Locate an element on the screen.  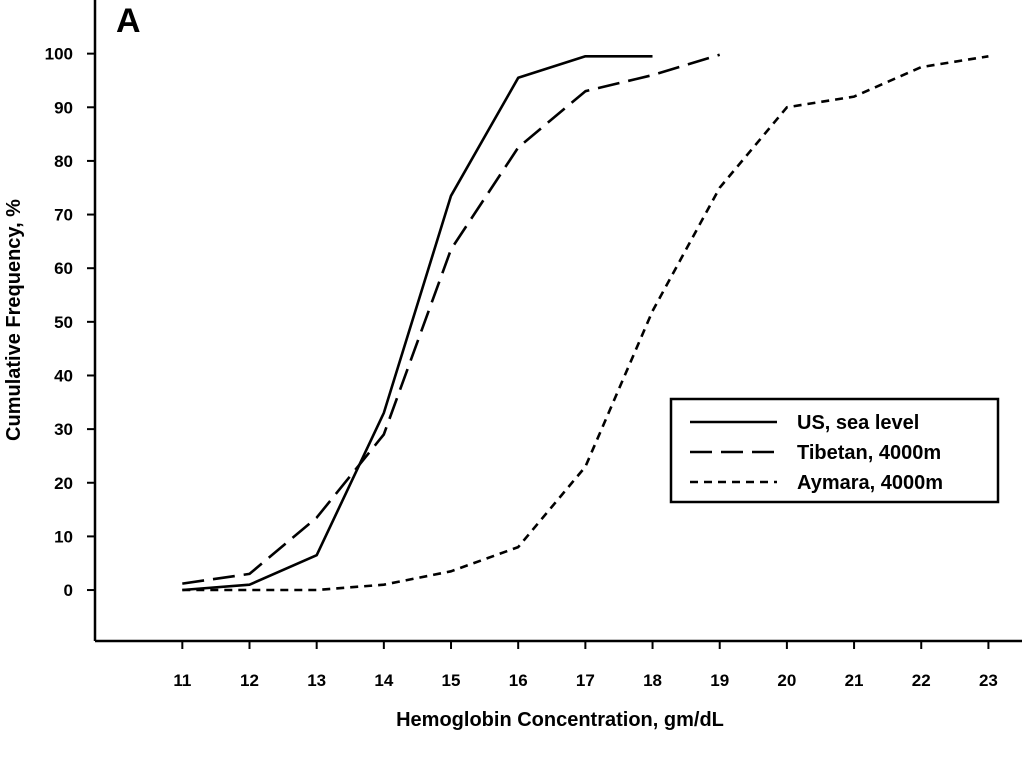
panel-label: A is located at coordinates (128, 21).